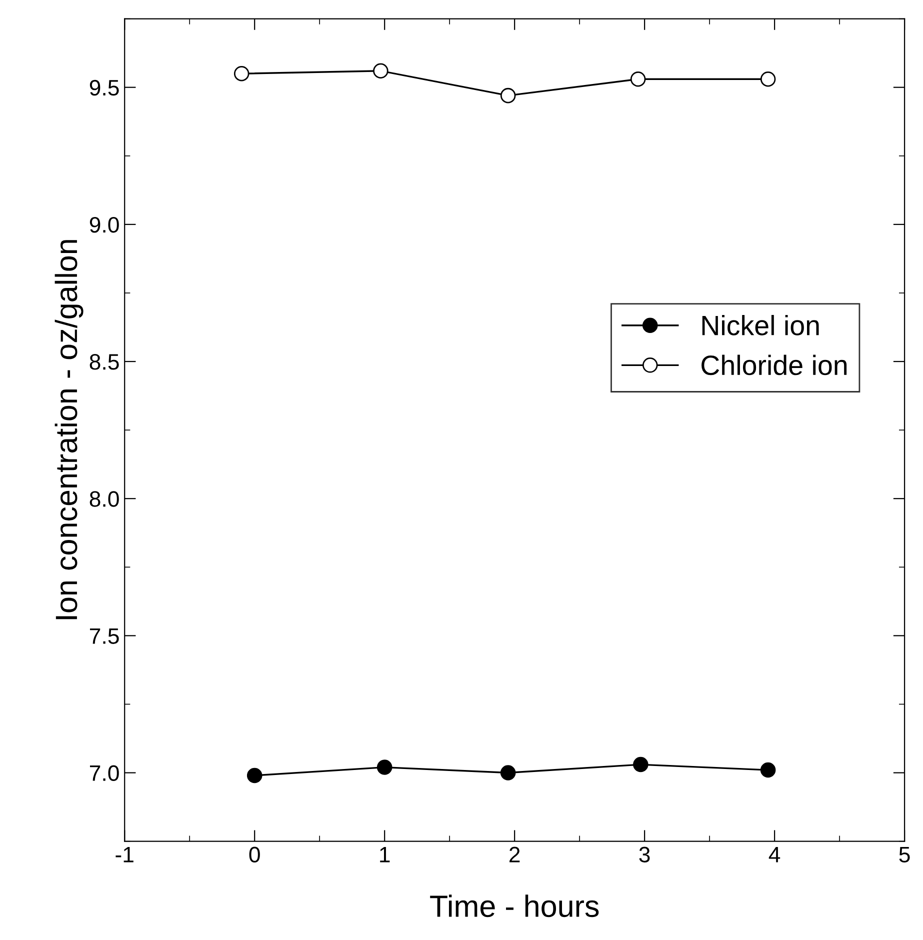  I want to click on x-tick-label: 5, so click(904, 854).